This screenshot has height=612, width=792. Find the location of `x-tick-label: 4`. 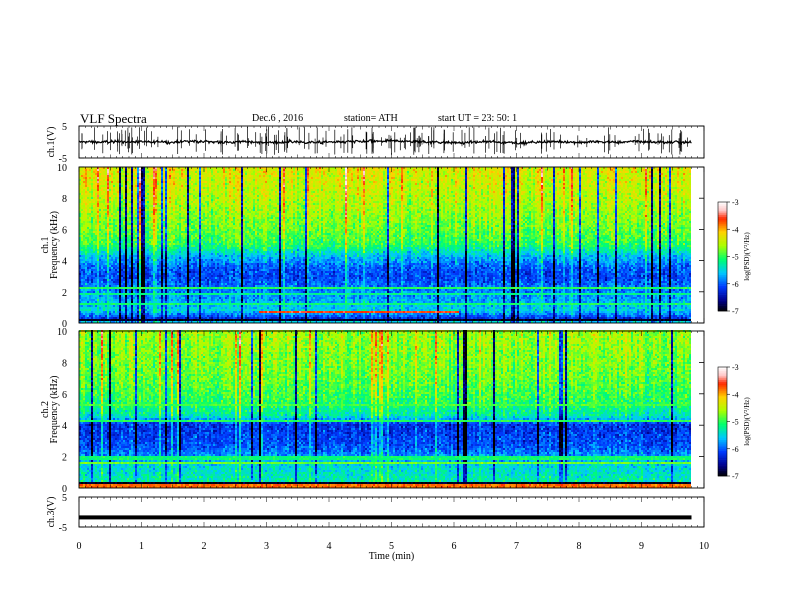

x-tick-label: 4 is located at coordinates (329, 546).